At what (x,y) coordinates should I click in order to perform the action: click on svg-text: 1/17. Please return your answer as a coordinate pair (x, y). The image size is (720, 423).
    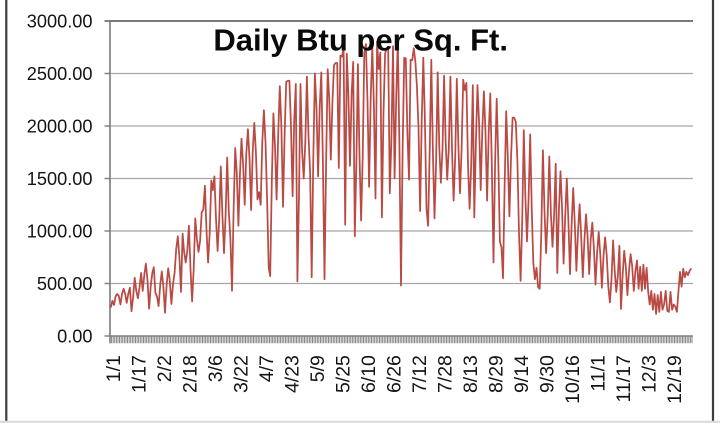
    Looking at the image, I should click on (139, 374).